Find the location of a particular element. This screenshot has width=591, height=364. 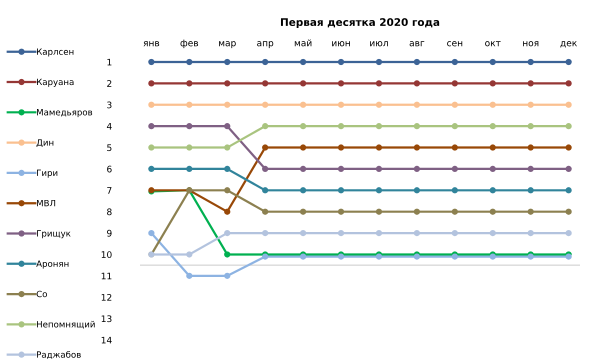

y-tick-label: 7 is located at coordinates (109, 190).